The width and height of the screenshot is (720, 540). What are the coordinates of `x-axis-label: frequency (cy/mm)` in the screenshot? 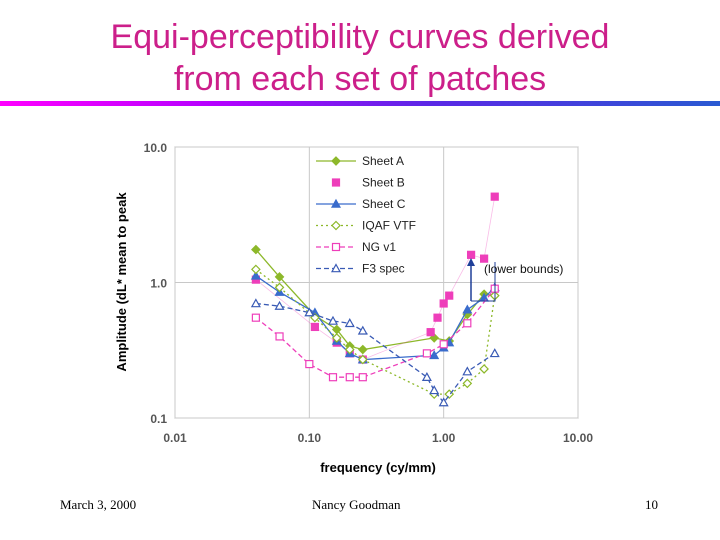 It's located at (378, 467).